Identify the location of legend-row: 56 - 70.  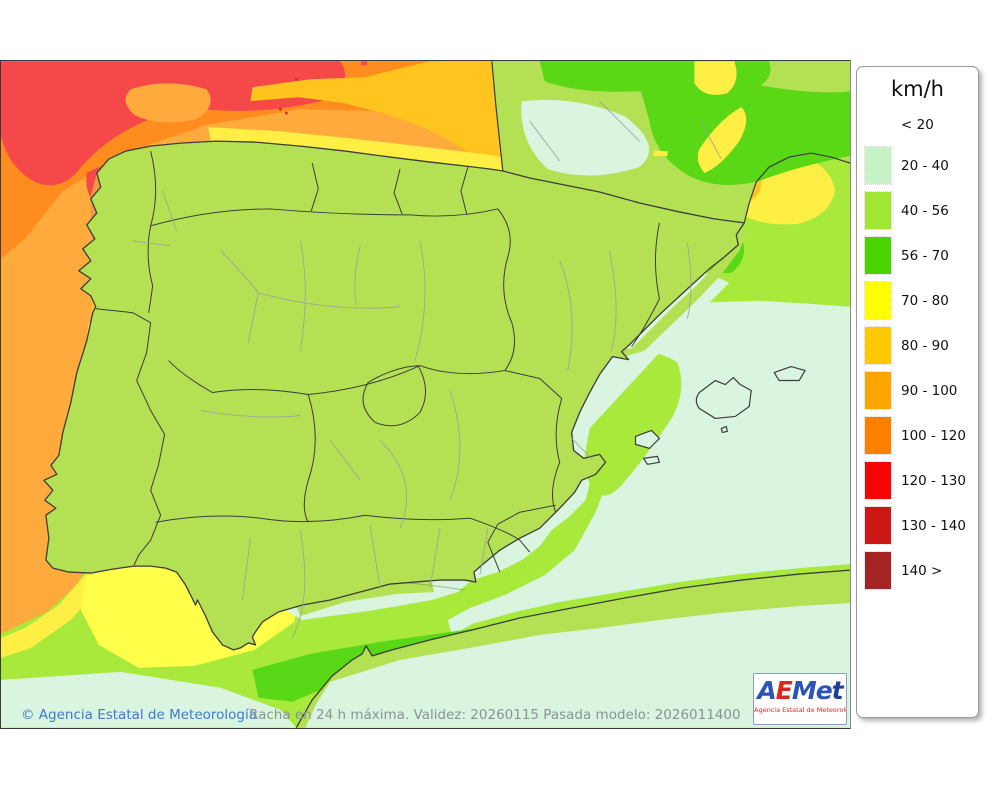
(921, 255).